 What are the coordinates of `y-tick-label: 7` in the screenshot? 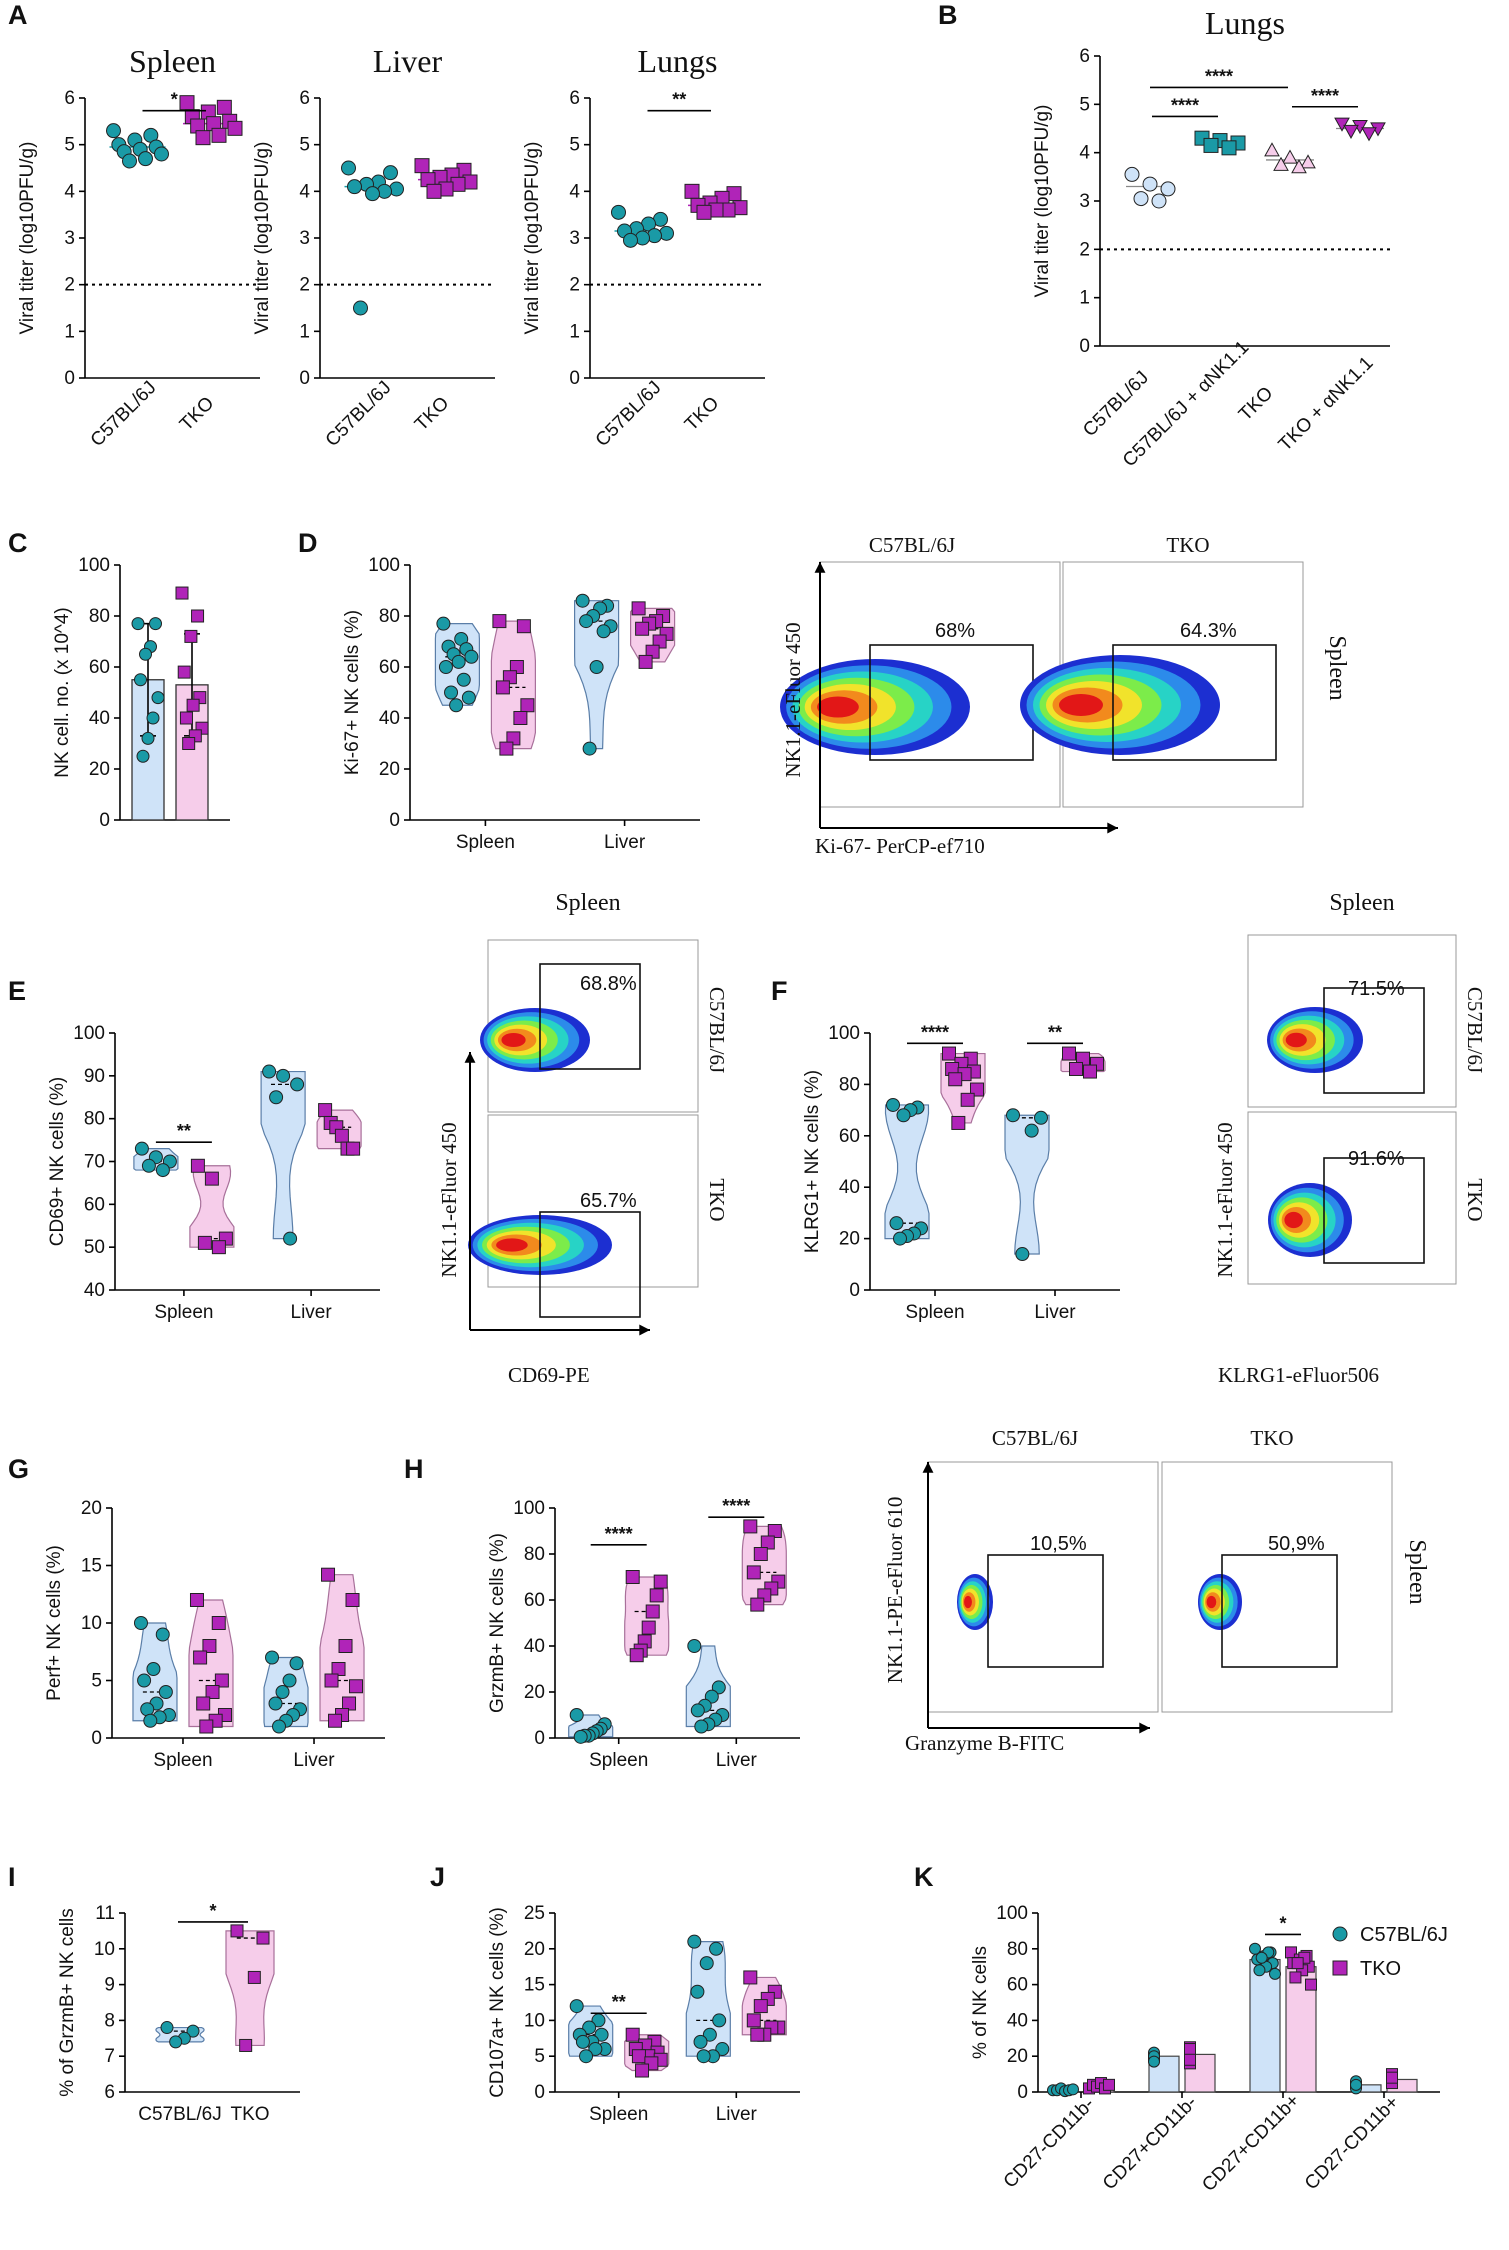 It's located at (109, 2056).